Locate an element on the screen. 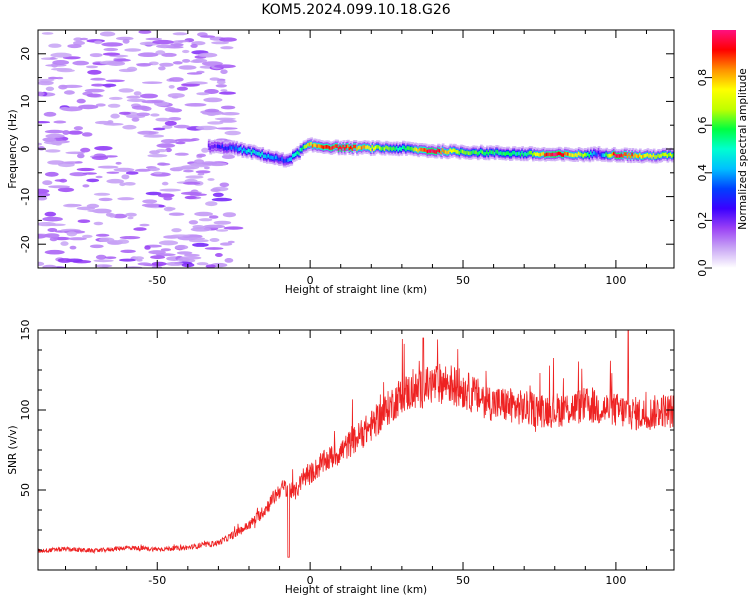 The width and height of the screenshot is (750, 600). y-tick-label: 100 is located at coordinates (25, 410).